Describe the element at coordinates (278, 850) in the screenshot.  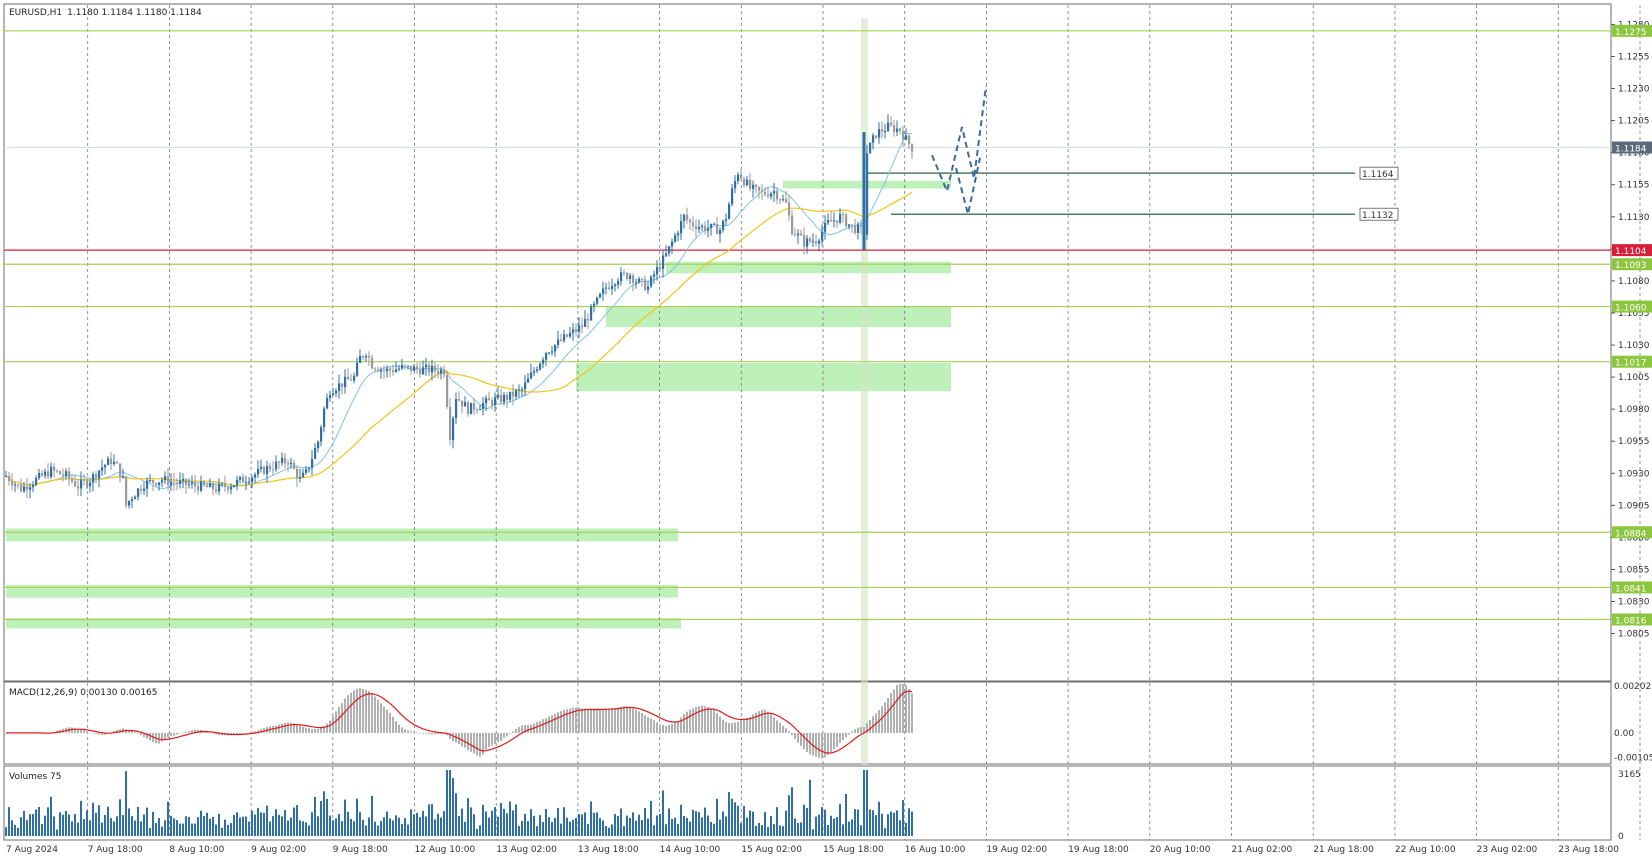
I see `time-label-3: 9 Aug 02:00` at that location.